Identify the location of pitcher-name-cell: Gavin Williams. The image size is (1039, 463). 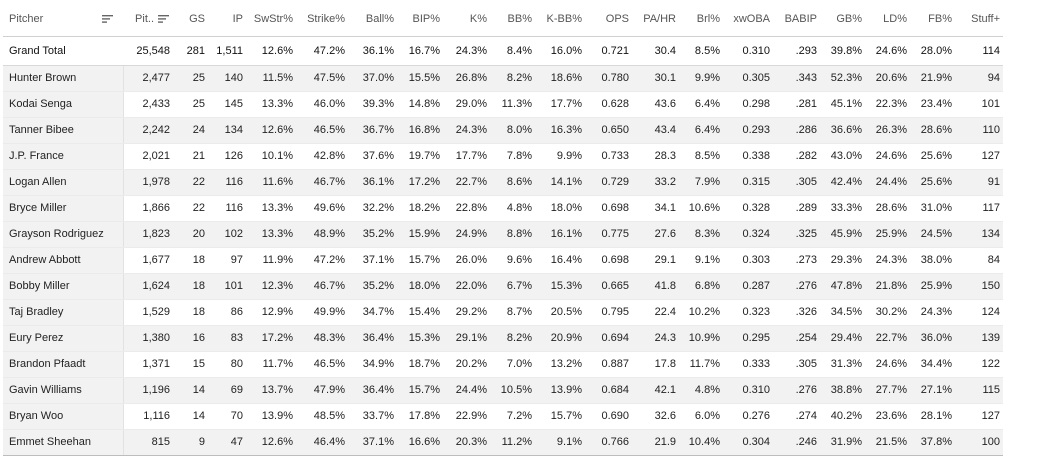
(63, 390).